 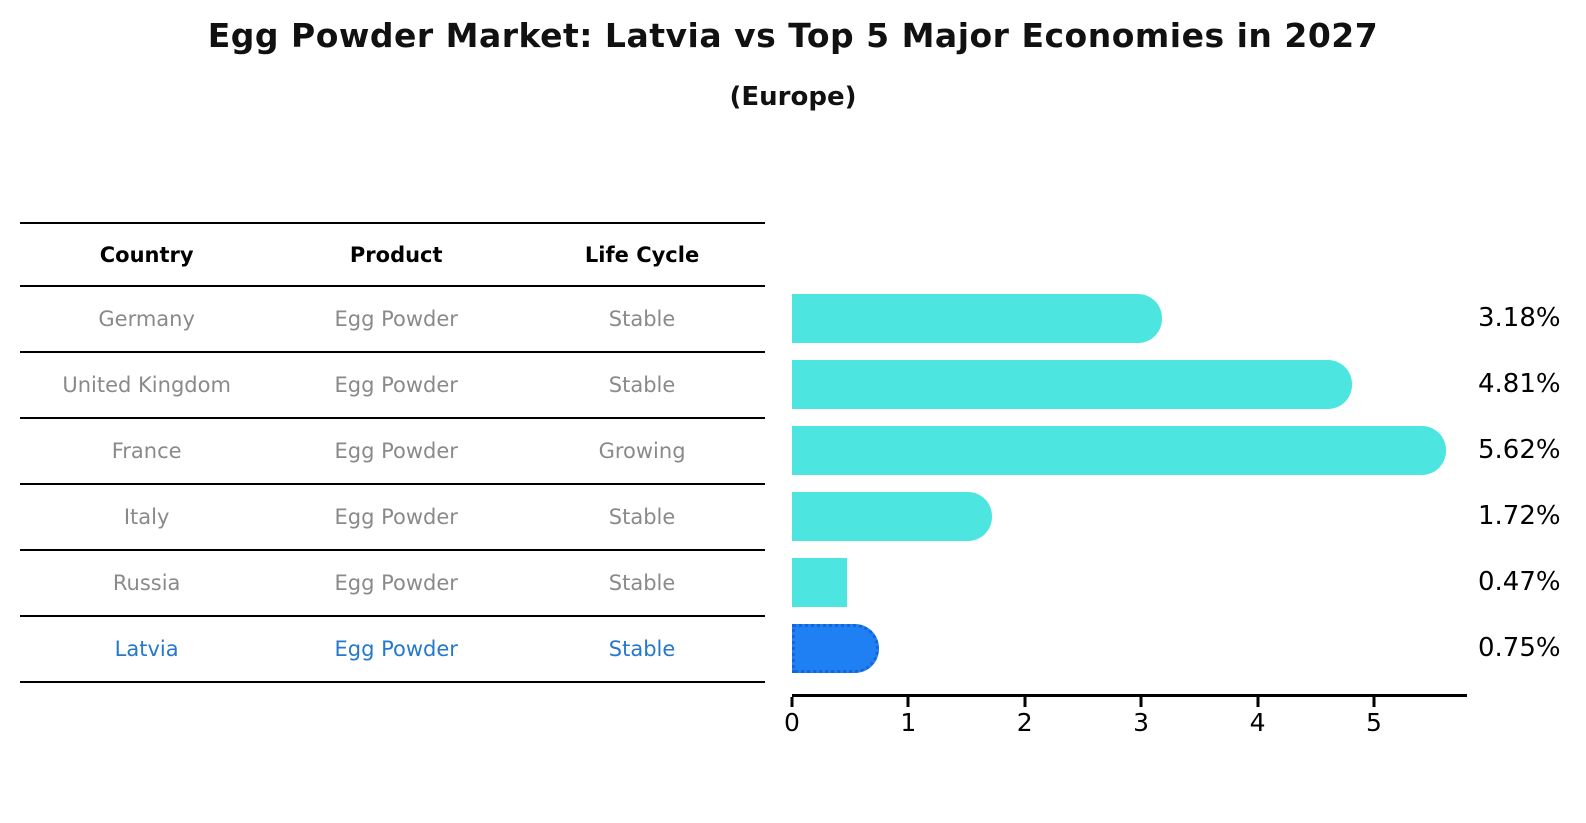 I want to click on table-row: Italy Egg Powder Stable, so click(x=392, y=518).